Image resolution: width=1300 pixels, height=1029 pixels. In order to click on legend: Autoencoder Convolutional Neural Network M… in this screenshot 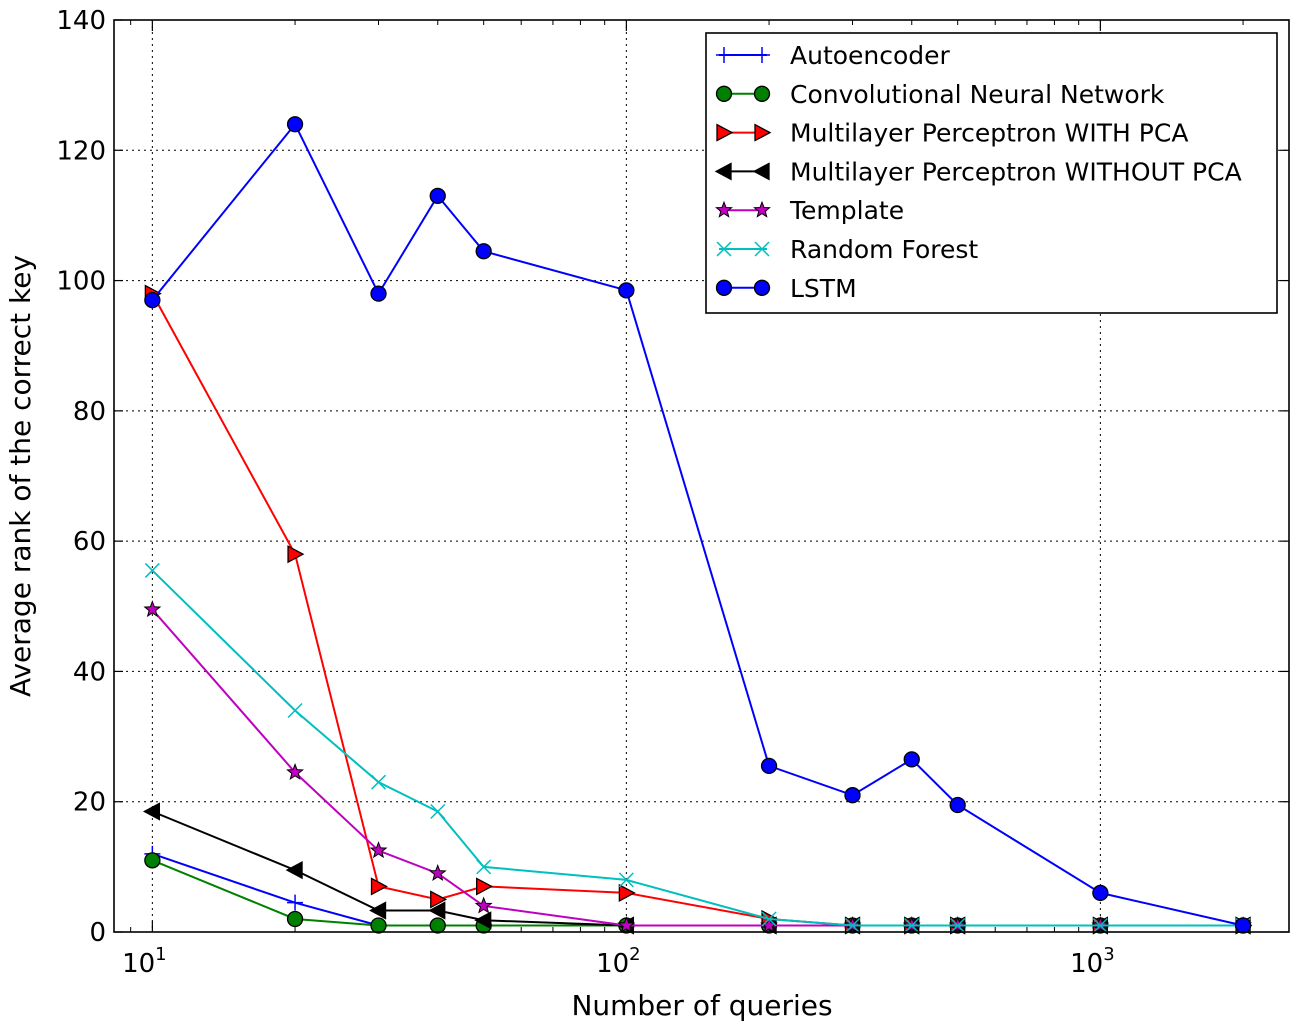, I will do `click(991, 173)`.